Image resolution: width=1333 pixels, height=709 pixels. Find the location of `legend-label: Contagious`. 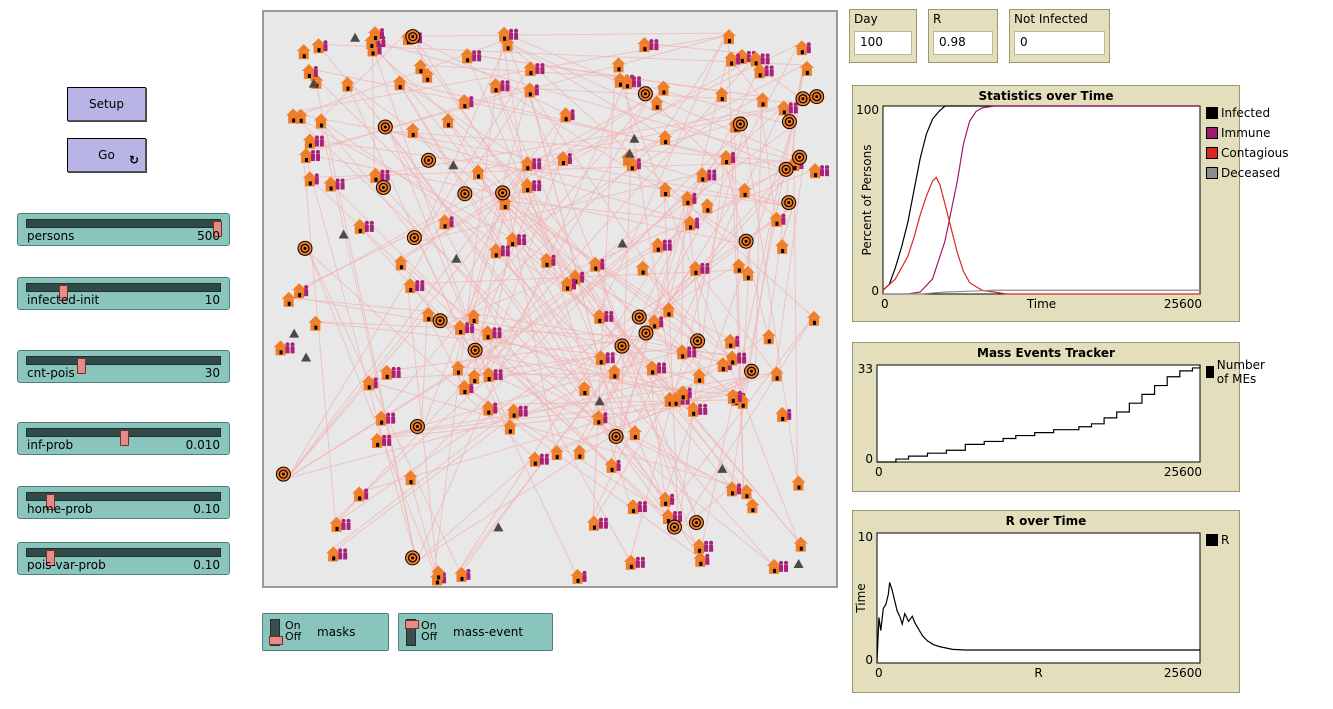

legend-label: Contagious is located at coordinates (1255, 153).